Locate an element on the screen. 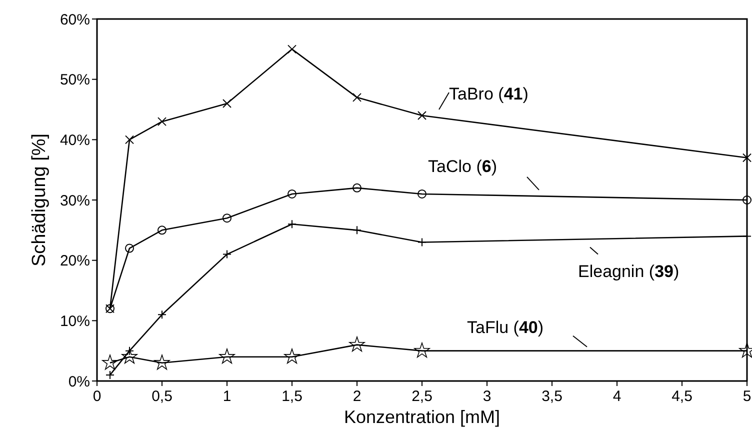 Image resolution: width=752 pixels, height=445 pixels. x-tick-label: 1 is located at coordinates (227, 396).